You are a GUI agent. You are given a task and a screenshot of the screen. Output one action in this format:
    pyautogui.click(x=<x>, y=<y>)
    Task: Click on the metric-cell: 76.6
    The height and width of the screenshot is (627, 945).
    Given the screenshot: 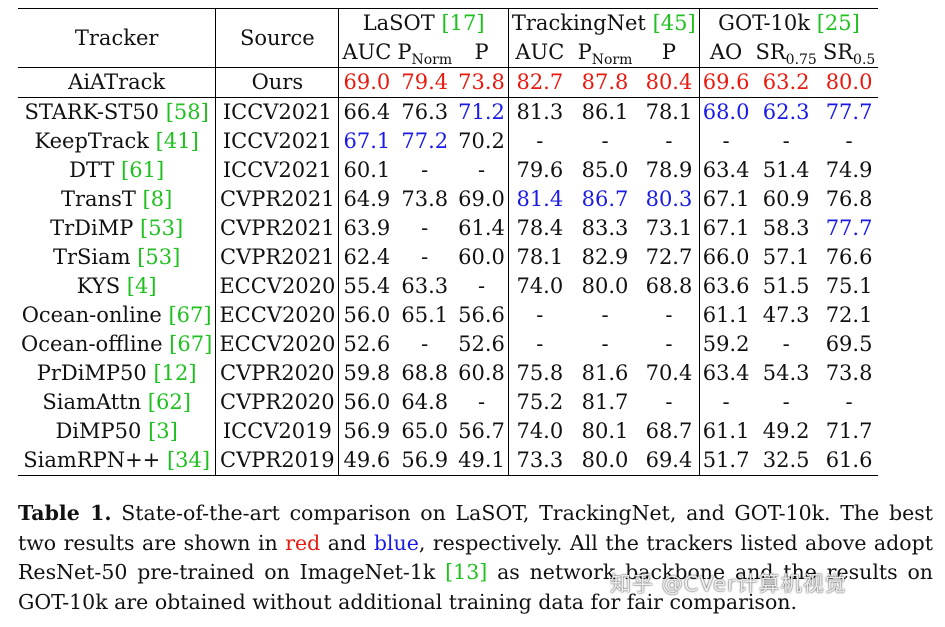 What is the action you would take?
    pyautogui.click(x=849, y=257)
    